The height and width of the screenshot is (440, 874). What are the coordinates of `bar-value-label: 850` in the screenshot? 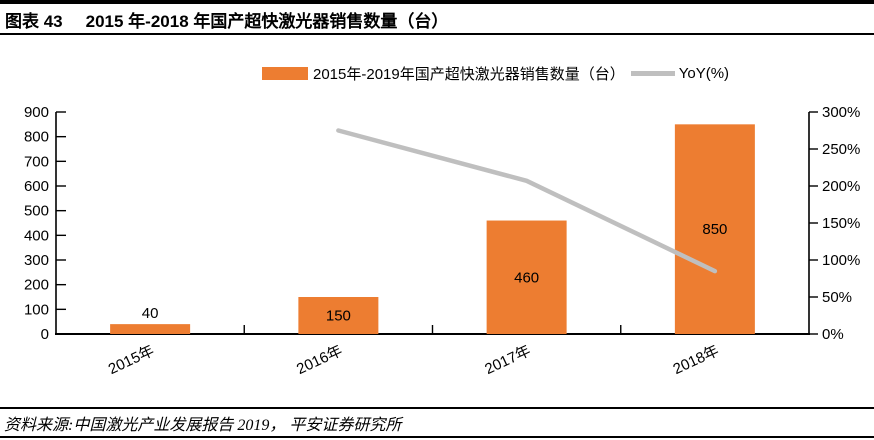 It's located at (714, 229).